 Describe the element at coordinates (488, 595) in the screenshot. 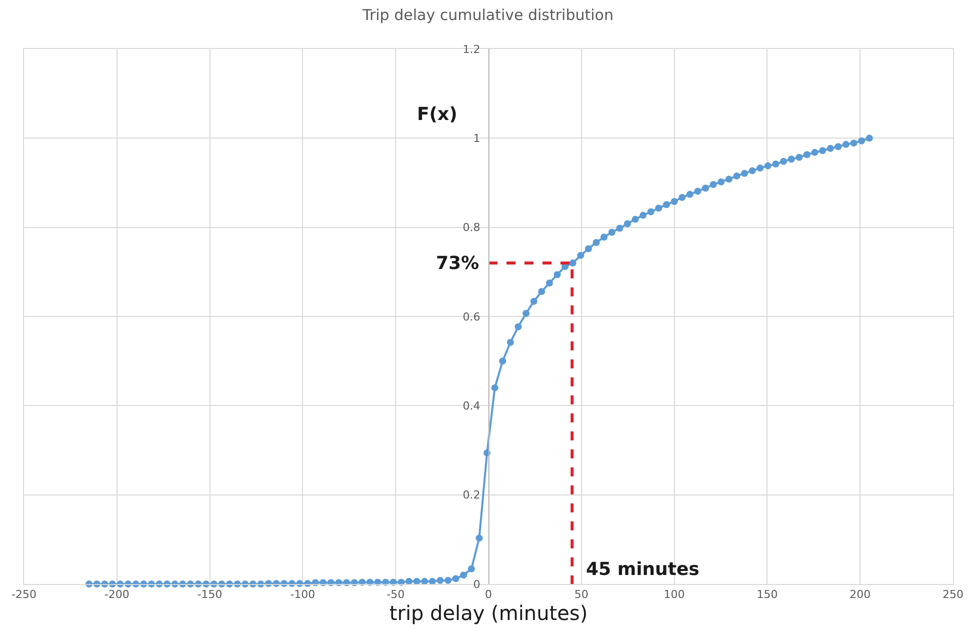

I see `x-tick-label: 0` at that location.